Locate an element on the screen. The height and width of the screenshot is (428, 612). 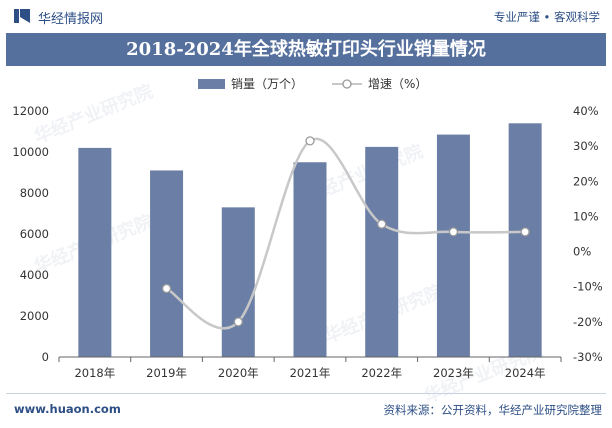
left-axis-tick-label: 0 is located at coordinates (45, 357).